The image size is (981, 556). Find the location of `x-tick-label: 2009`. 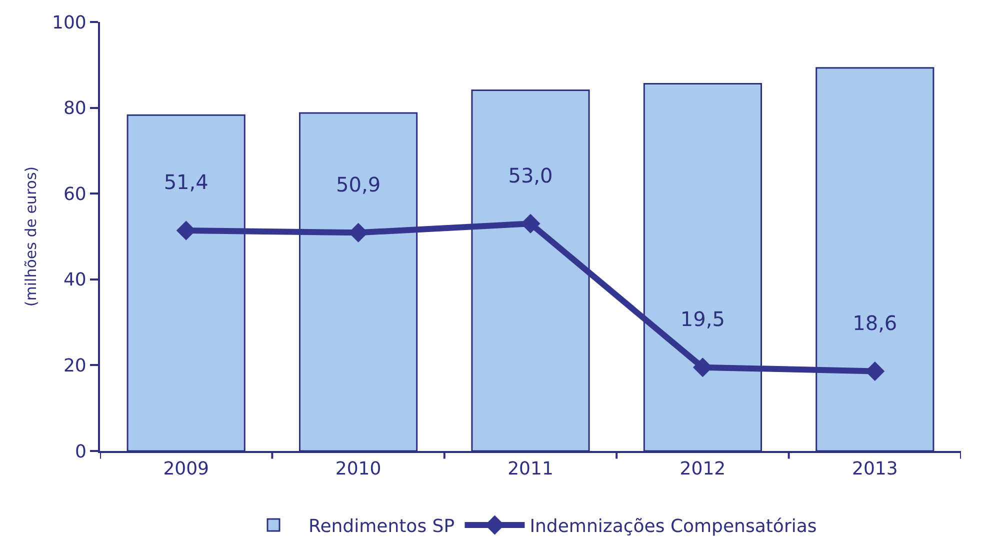

x-tick-label: 2009 is located at coordinates (186, 469).